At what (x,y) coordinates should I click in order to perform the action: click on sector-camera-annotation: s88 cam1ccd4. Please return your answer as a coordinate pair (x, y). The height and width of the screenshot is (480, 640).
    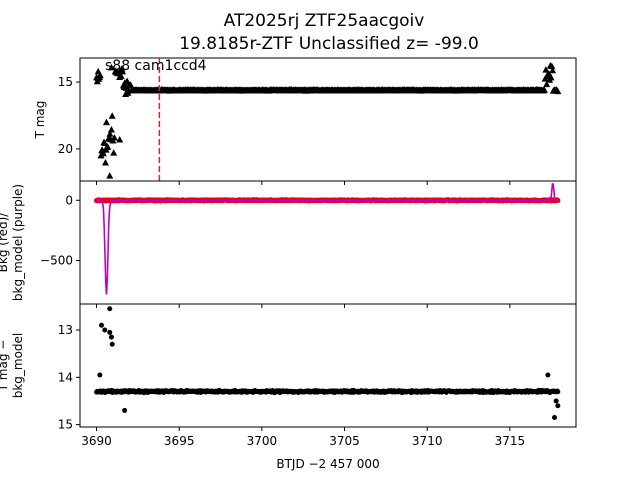
    Looking at the image, I should click on (156, 66).